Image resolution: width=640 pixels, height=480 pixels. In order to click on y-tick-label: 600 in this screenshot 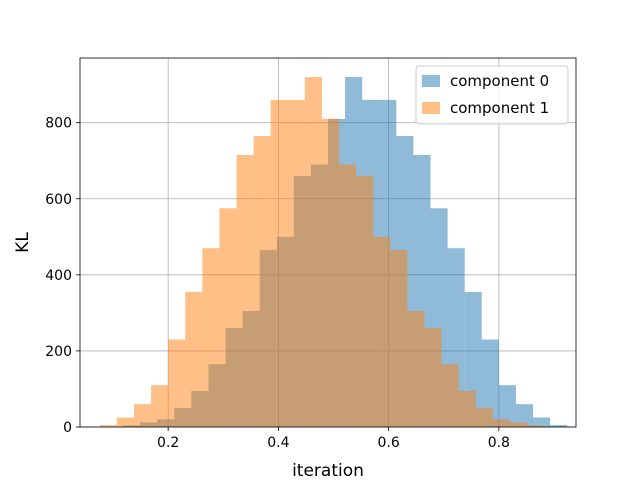, I will do `click(58, 200)`.